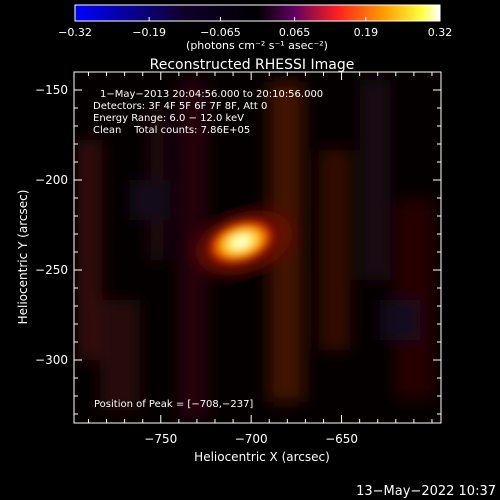  I want to click on colorbar-tick-label: 0.19, so click(366, 32).